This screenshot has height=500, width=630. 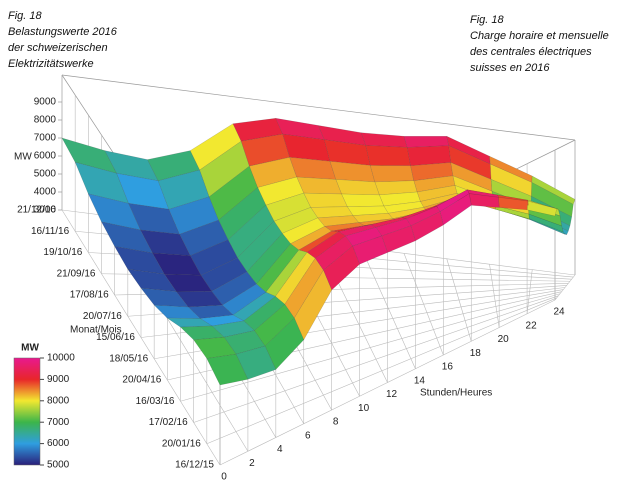 I want to click on z-axis-label: MW, so click(x=23, y=157).